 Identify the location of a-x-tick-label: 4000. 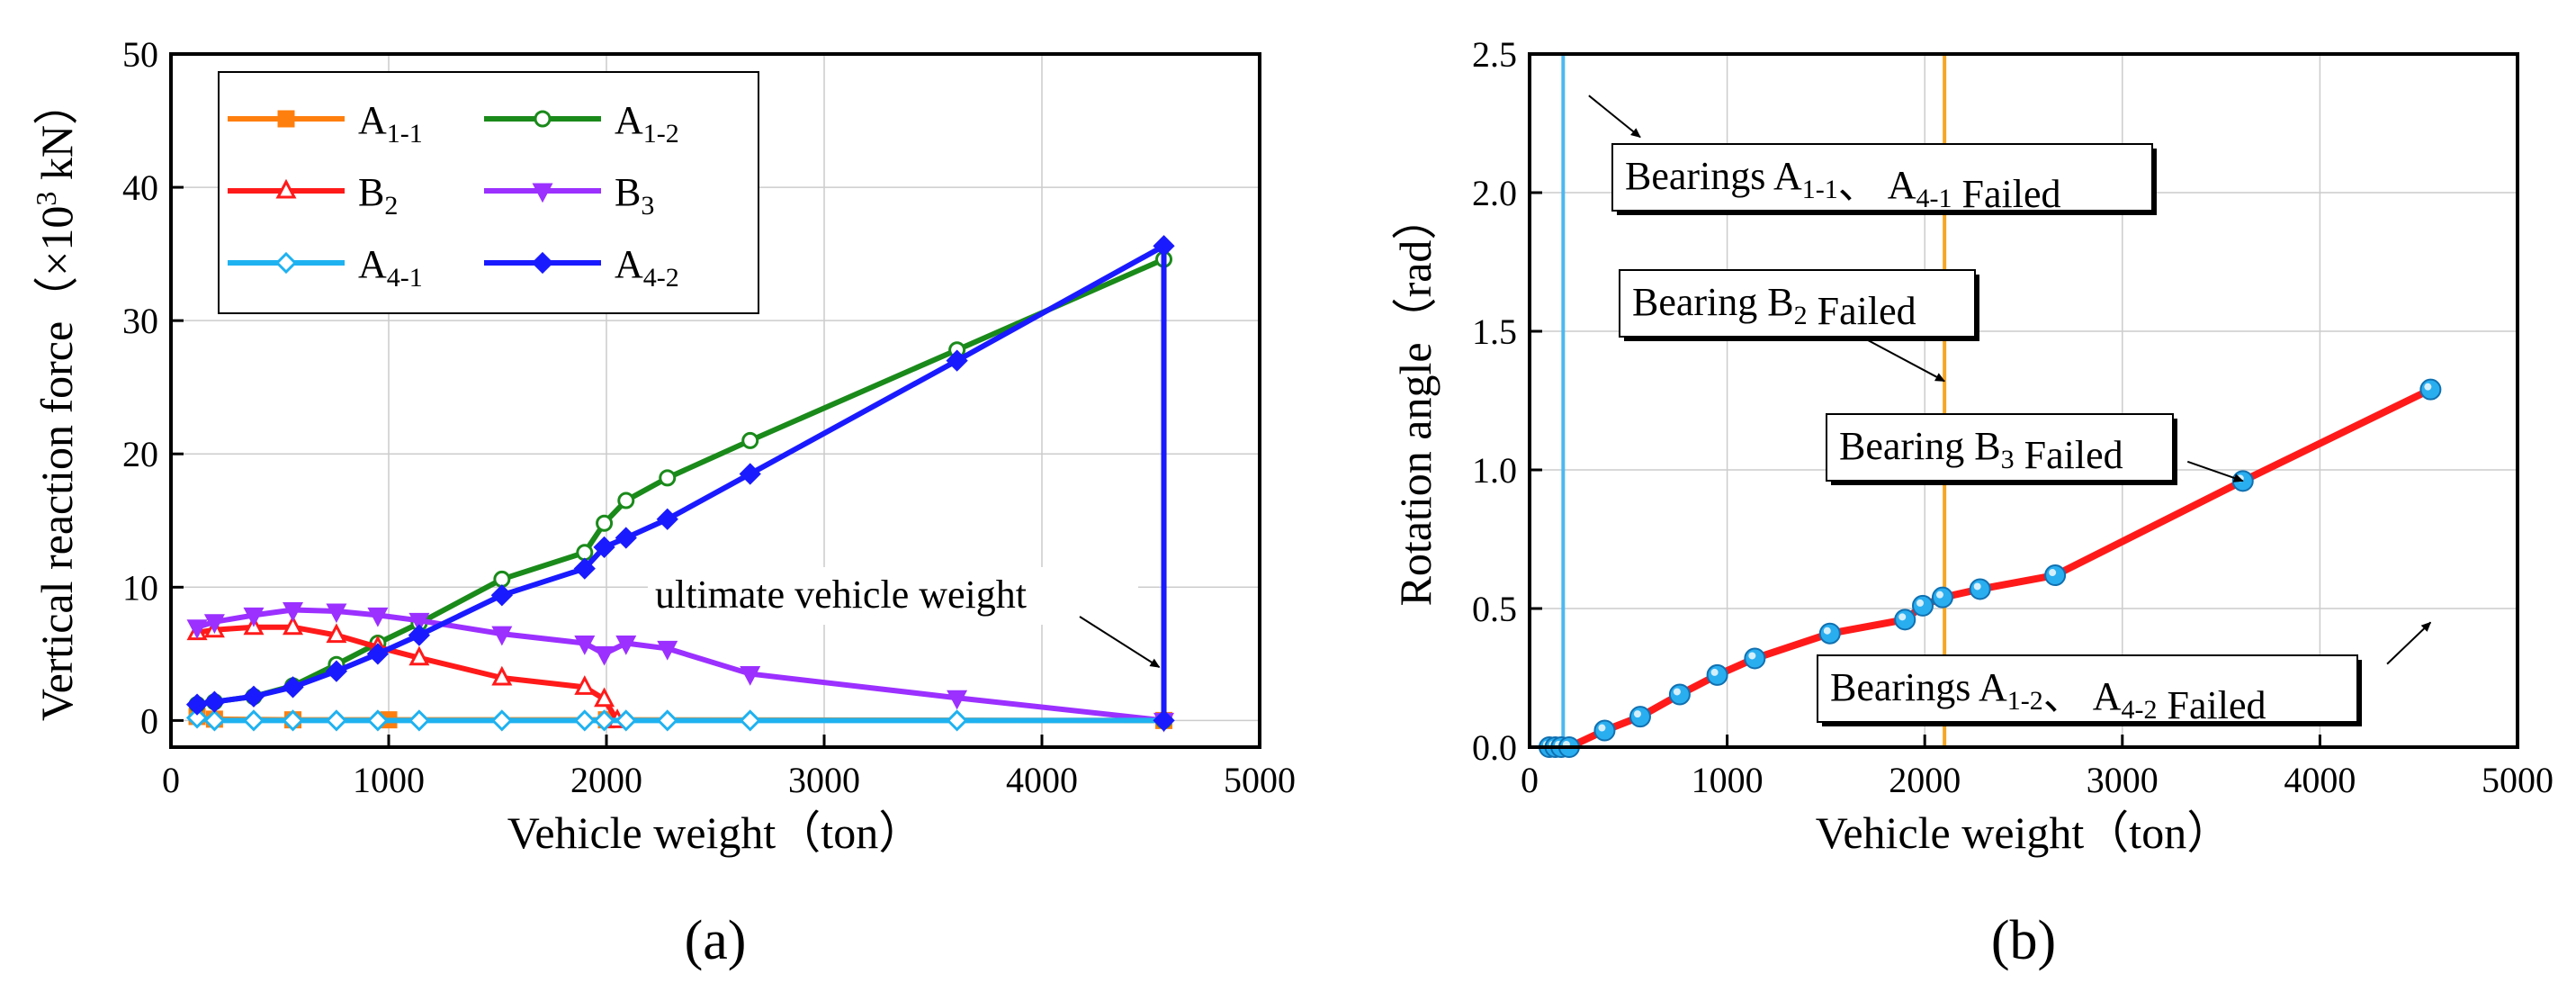
(1042, 780).